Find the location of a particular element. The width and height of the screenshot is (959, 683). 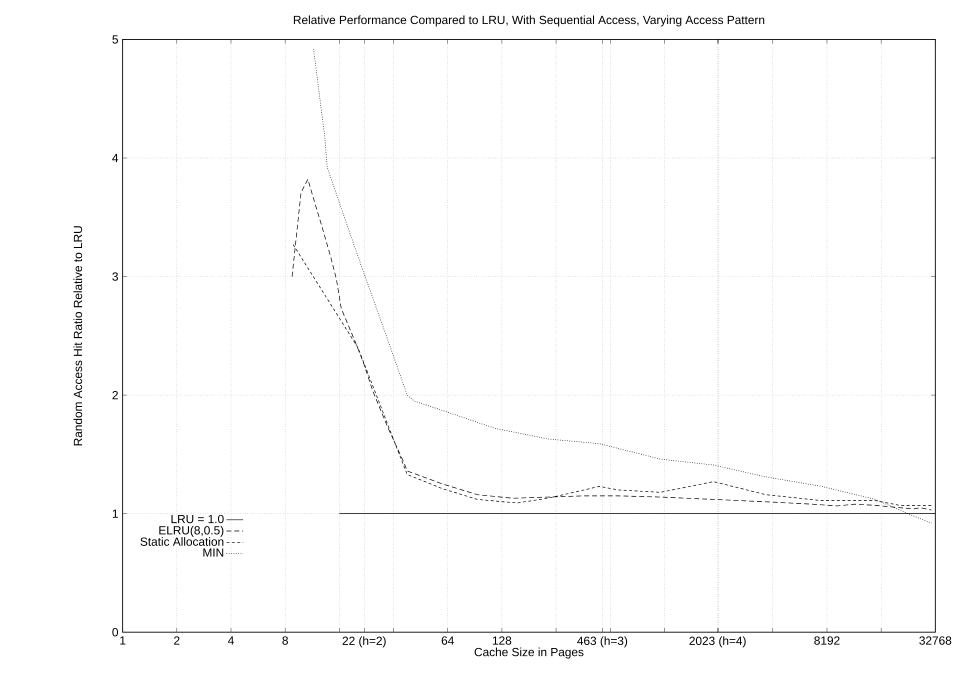

x-tick-label: 1 is located at coordinates (123, 640).